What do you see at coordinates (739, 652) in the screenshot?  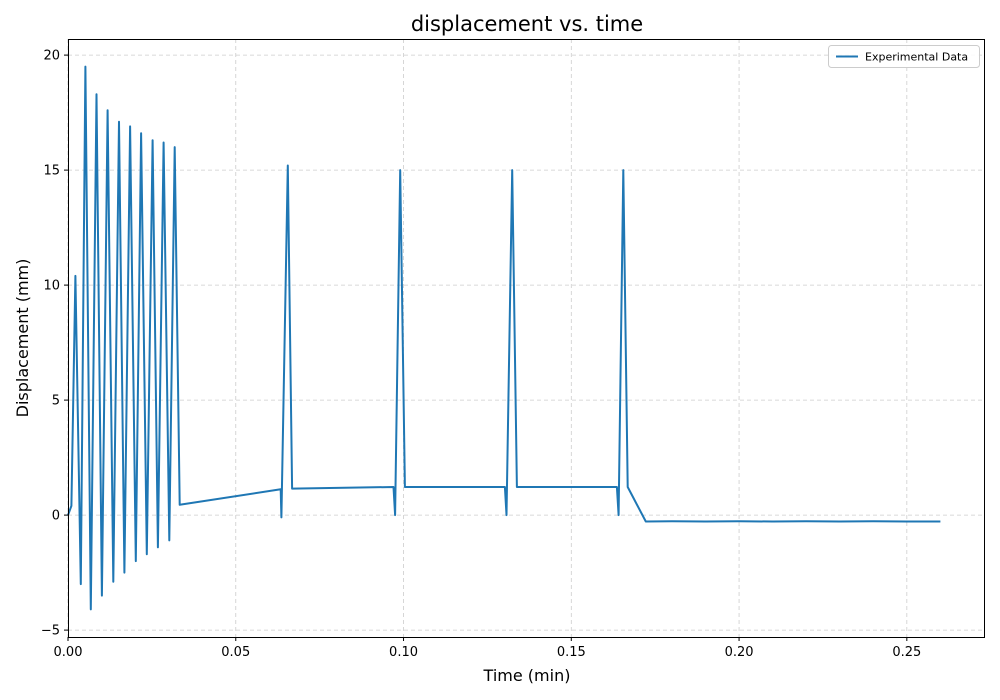 I see `x-tick-label: 0.20` at bounding box center [739, 652].